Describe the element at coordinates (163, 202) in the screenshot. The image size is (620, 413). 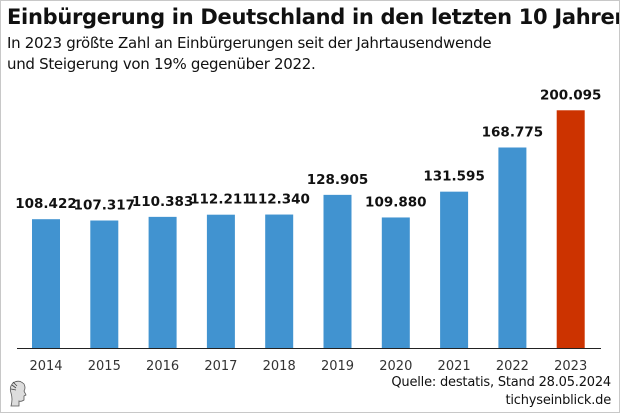
I see `data-label-2016: 110.383` at that location.